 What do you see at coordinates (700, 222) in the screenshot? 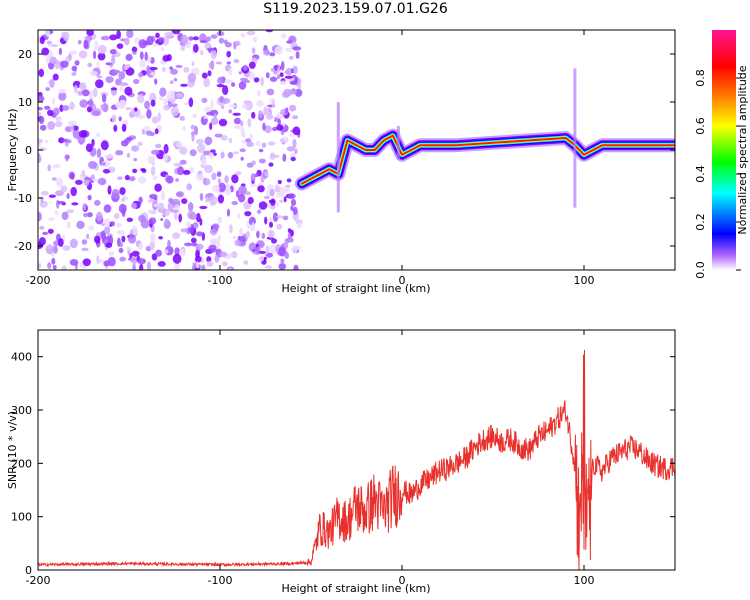
I see `colorbar-tick-label: 0.2` at bounding box center [700, 222].